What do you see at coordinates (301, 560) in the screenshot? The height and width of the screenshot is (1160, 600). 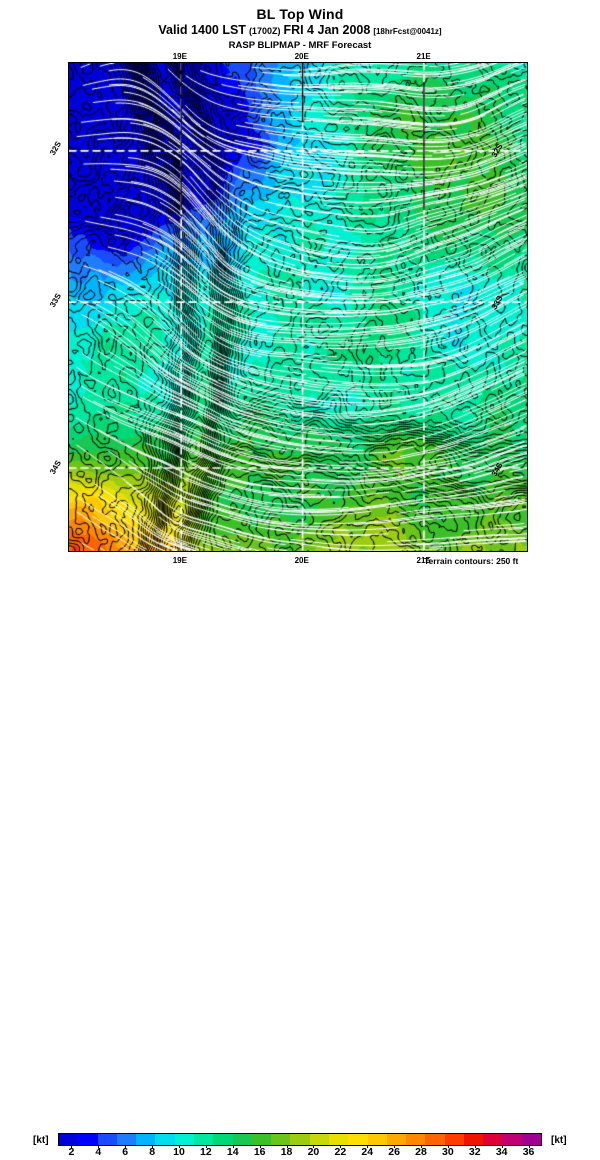 I see `axis-tick-bottom: 20E` at bounding box center [301, 560].